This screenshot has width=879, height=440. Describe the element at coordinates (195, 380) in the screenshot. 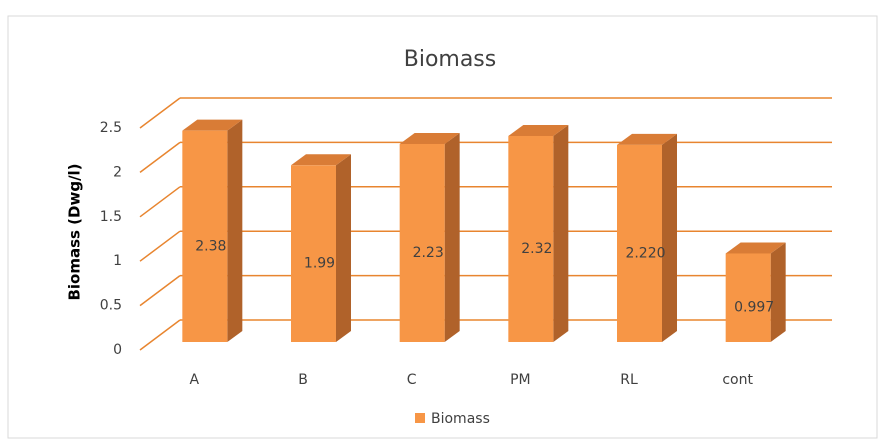

I see `x-tick-label: A` at that location.